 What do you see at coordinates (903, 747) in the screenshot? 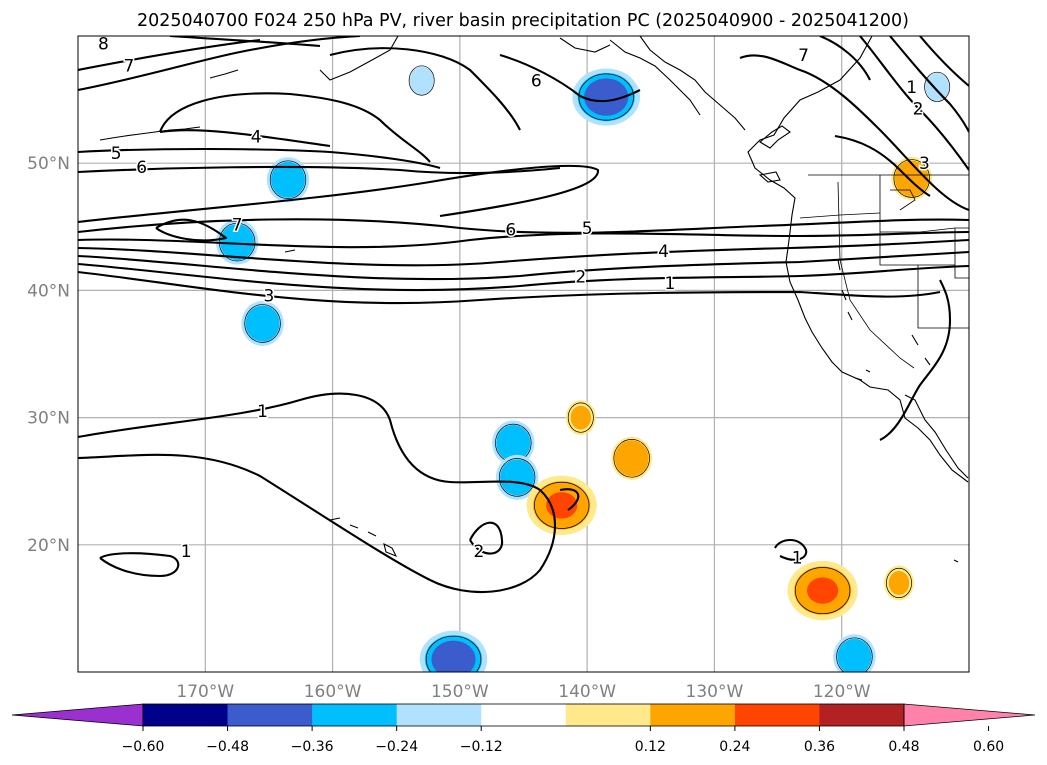
I see `colorbar-tick-label: 0.48` at bounding box center [903, 747].